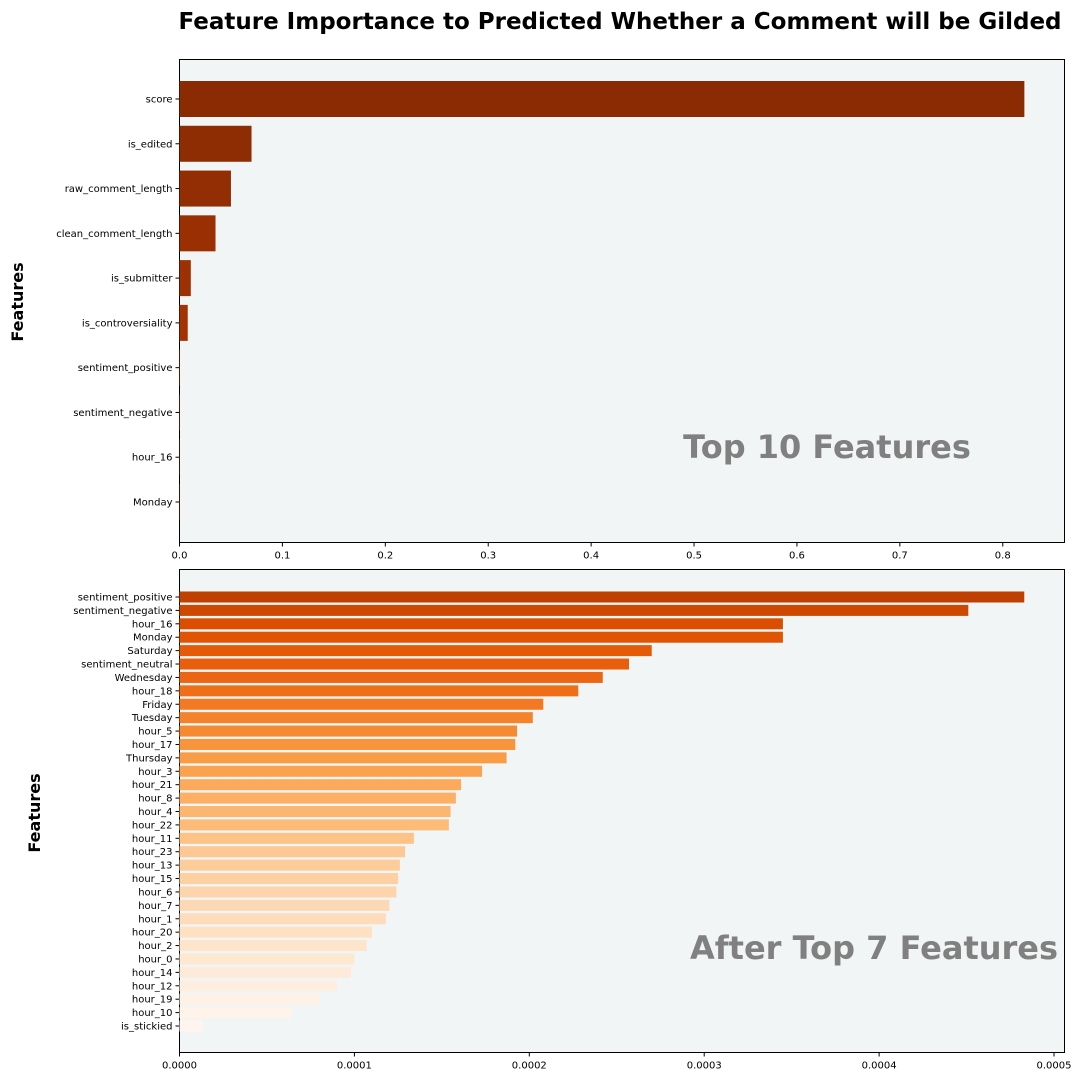 The width and height of the screenshot is (1080, 1080). Describe the element at coordinates (155, 946) in the screenshot. I see `y-tick-label: hour_2` at that location.